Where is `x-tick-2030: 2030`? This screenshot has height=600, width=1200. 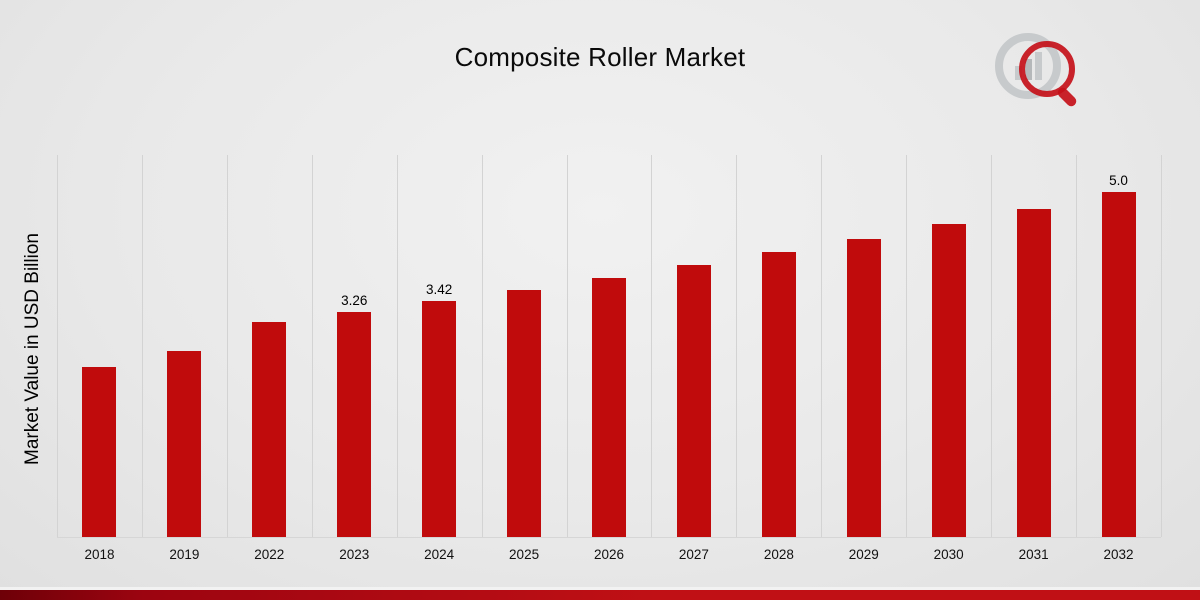
x-tick-2030: 2030 is located at coordinates (948, 554).